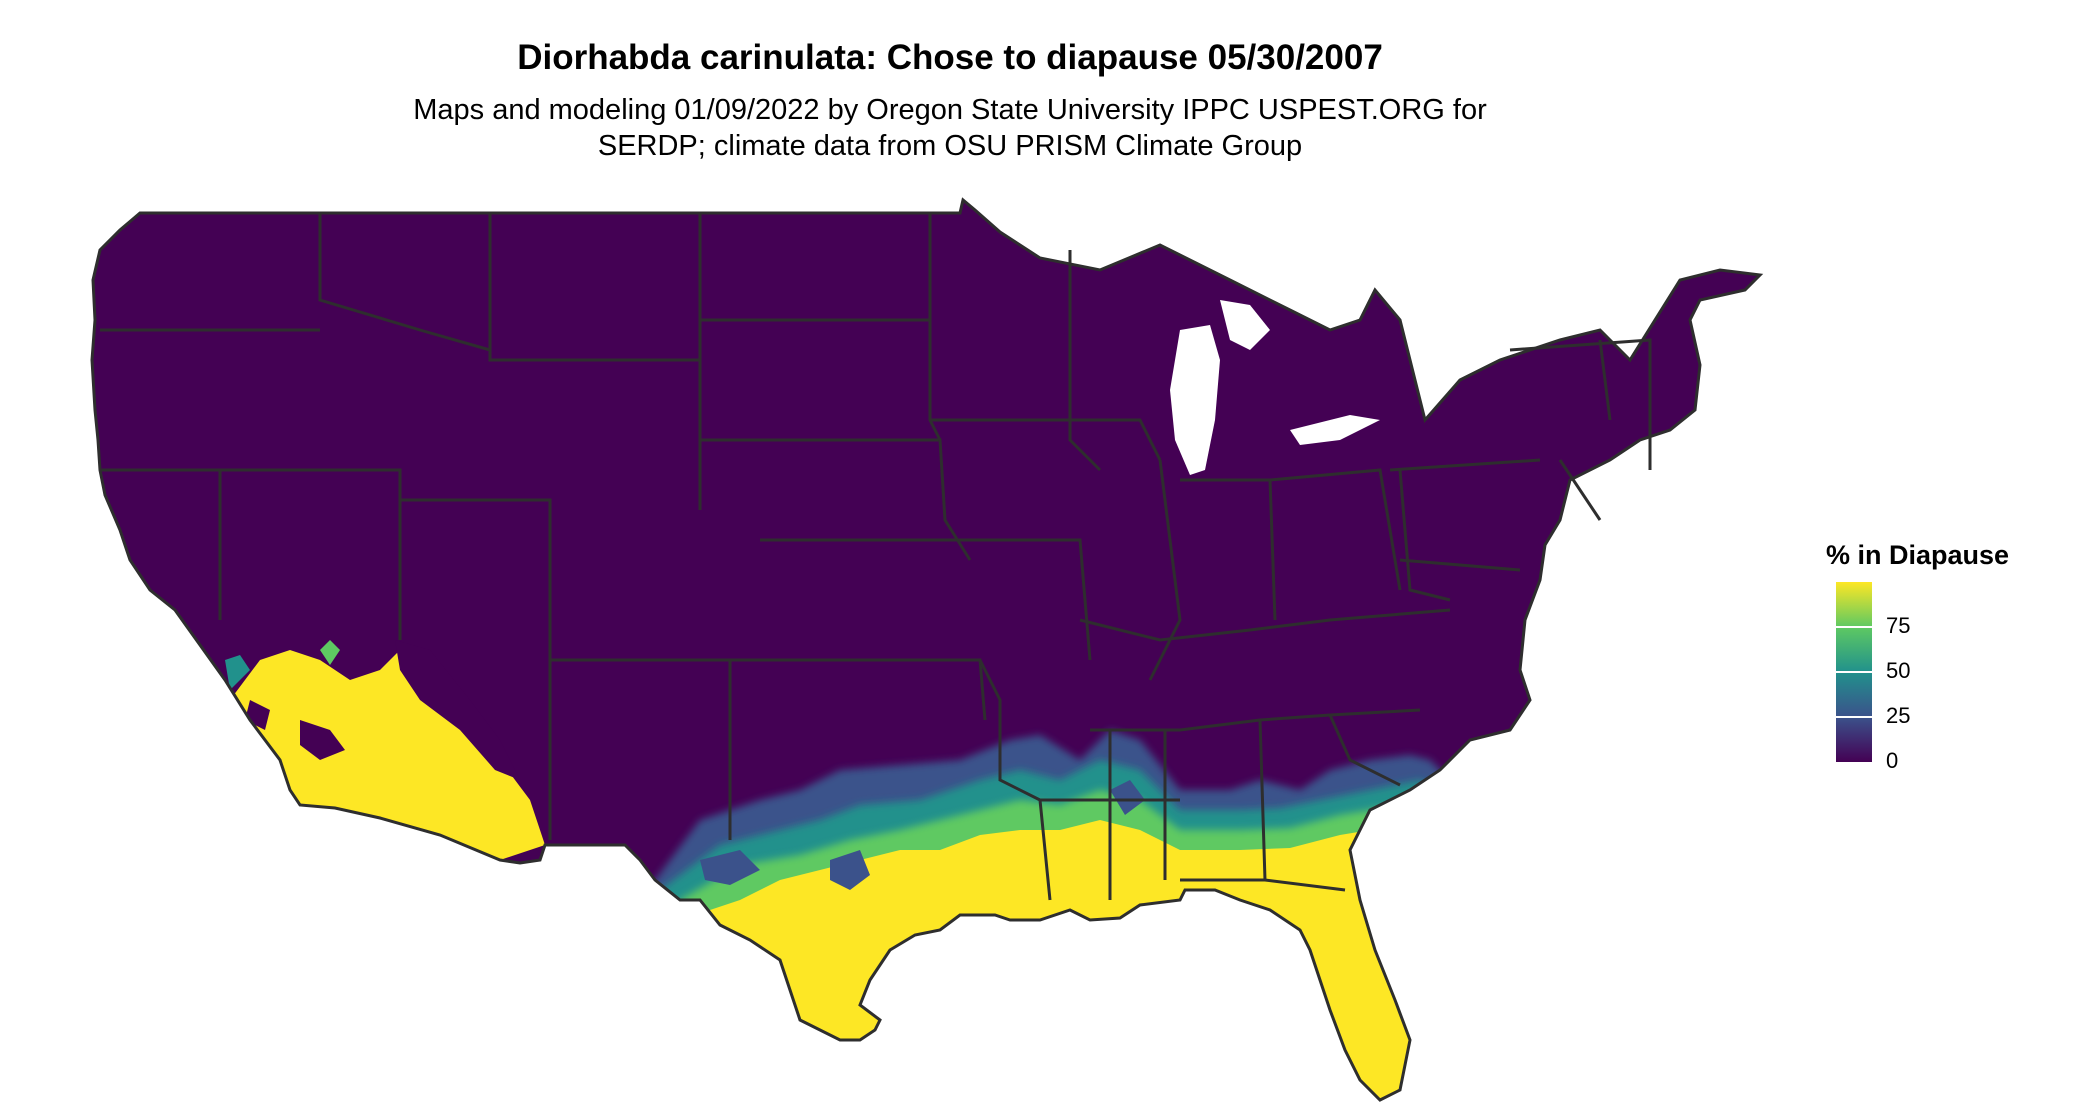  I want to click on legend: % in Diapause 75 50 25 0, so click(1918, 656).